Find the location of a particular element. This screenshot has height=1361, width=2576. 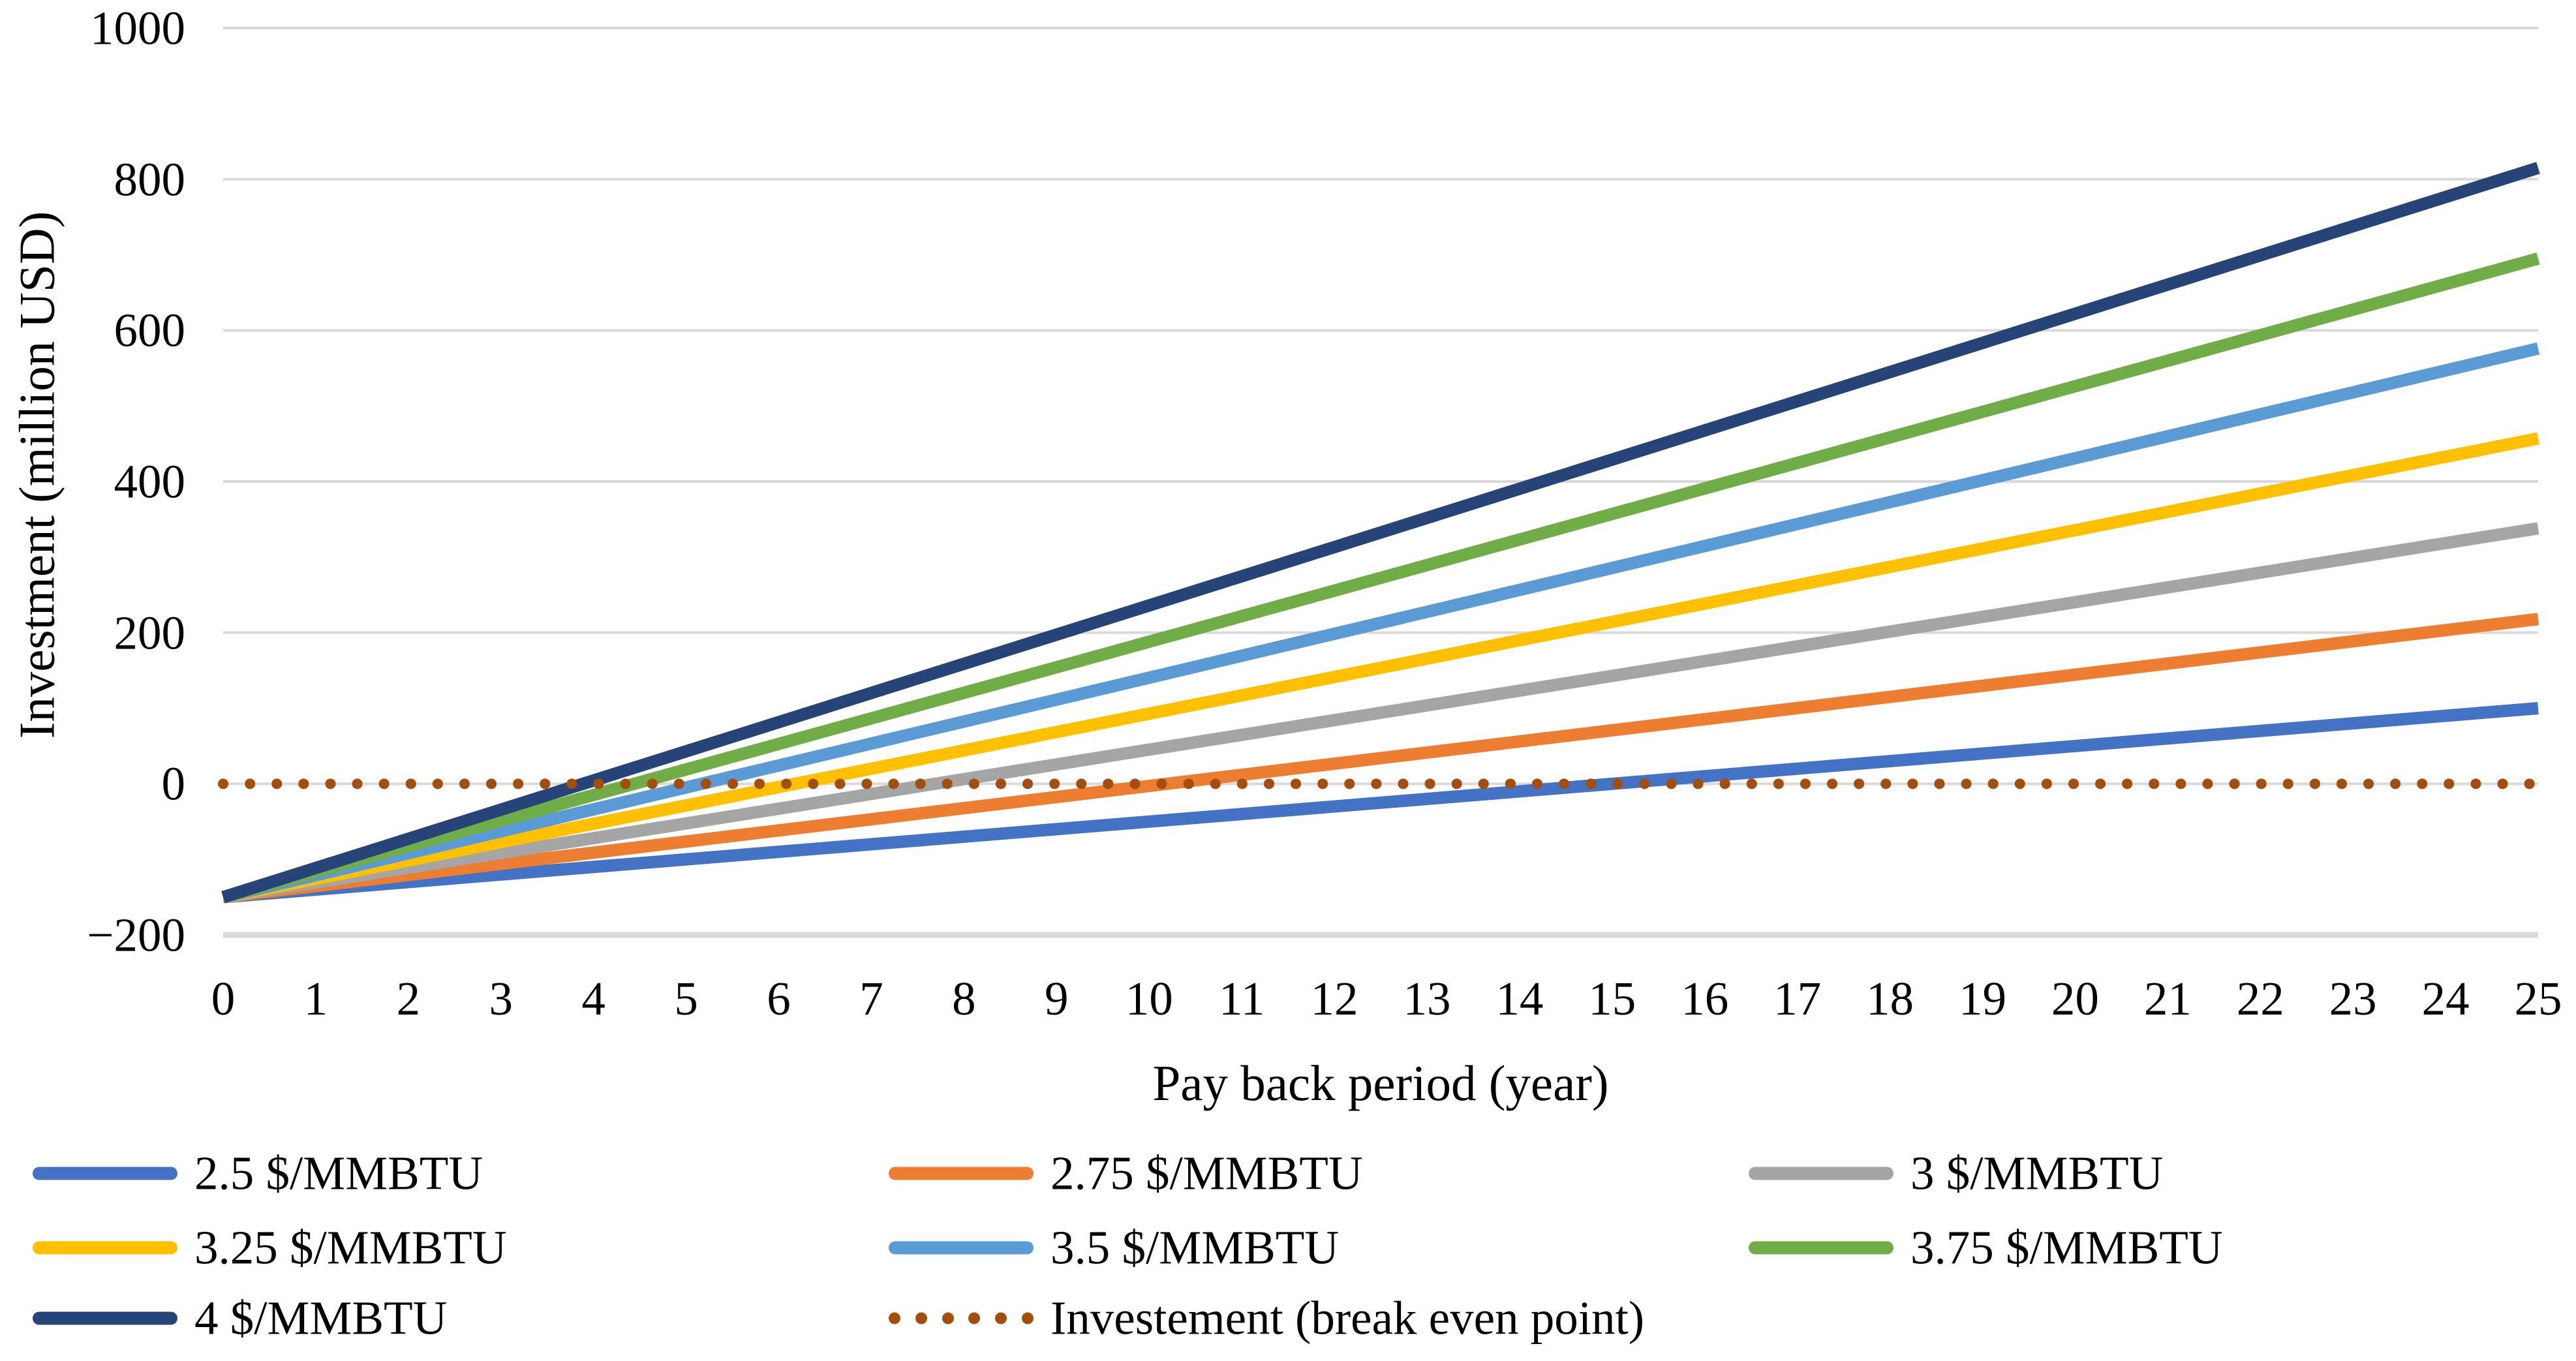

x-tick-label: 2 is located at coordinates (408, 998).